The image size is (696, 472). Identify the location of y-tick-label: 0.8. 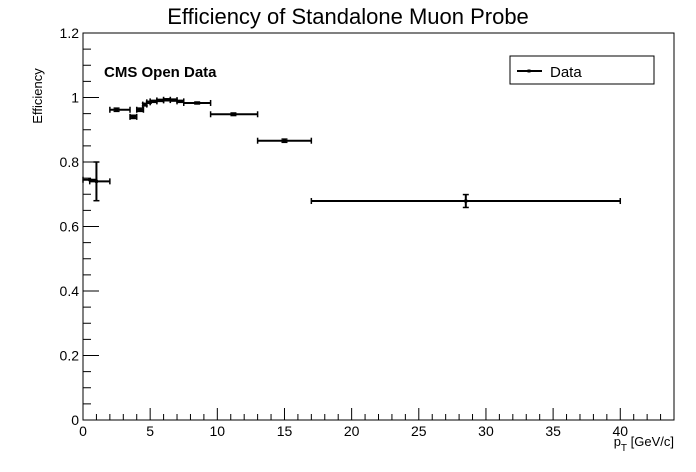
(70, 162).